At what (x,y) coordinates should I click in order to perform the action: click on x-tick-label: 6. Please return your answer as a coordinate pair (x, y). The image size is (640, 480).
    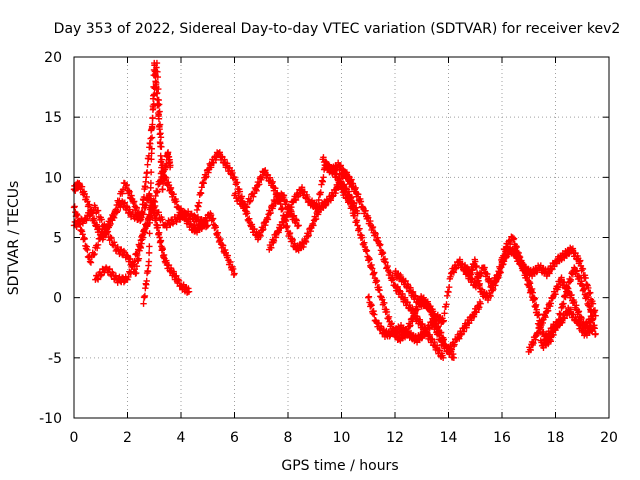
    Looking at the image, I should click on (234, 438).